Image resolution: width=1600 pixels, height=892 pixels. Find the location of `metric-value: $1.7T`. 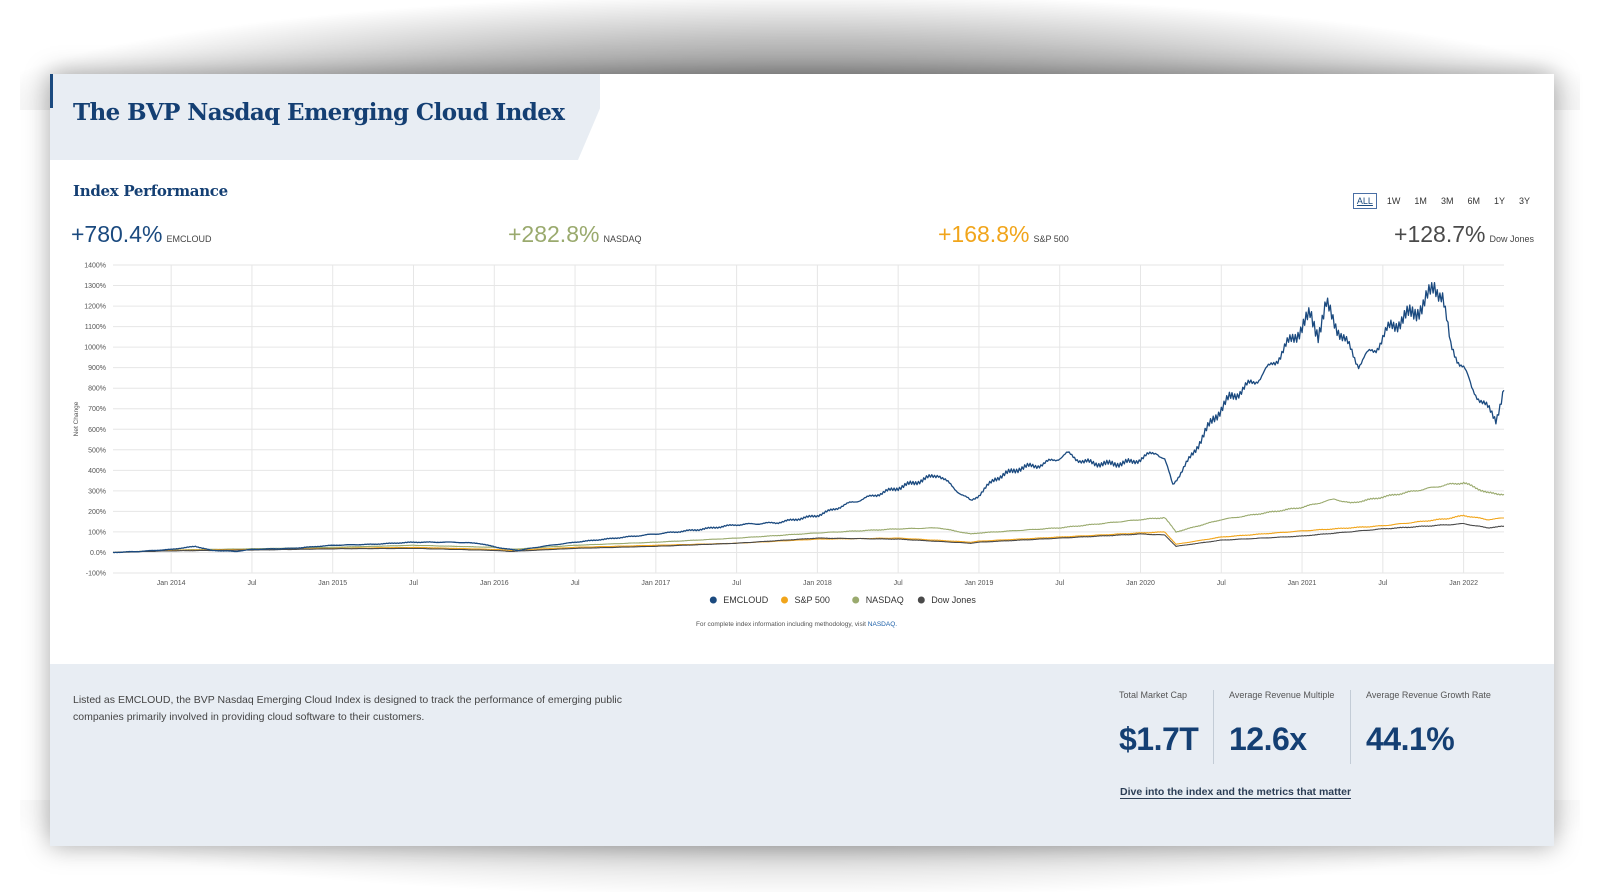

metric-value: $1.7T is located at coordinates (1159, 739).